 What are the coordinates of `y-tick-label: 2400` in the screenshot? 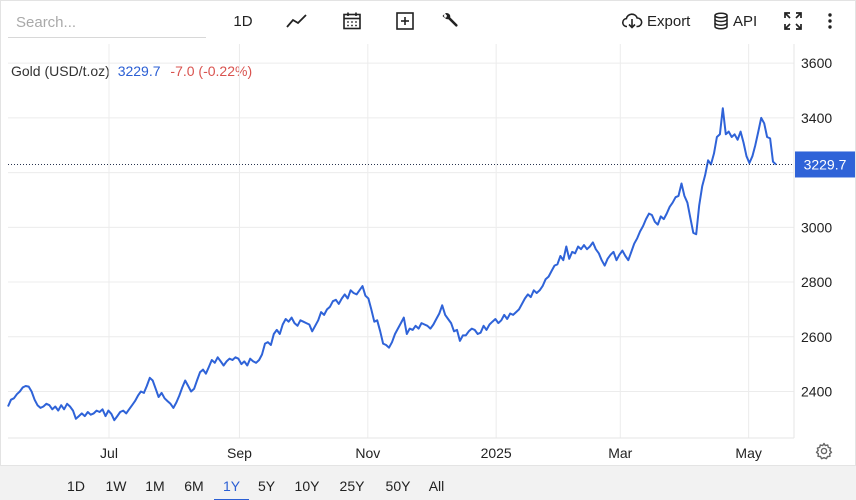 It's located at (816, 391).